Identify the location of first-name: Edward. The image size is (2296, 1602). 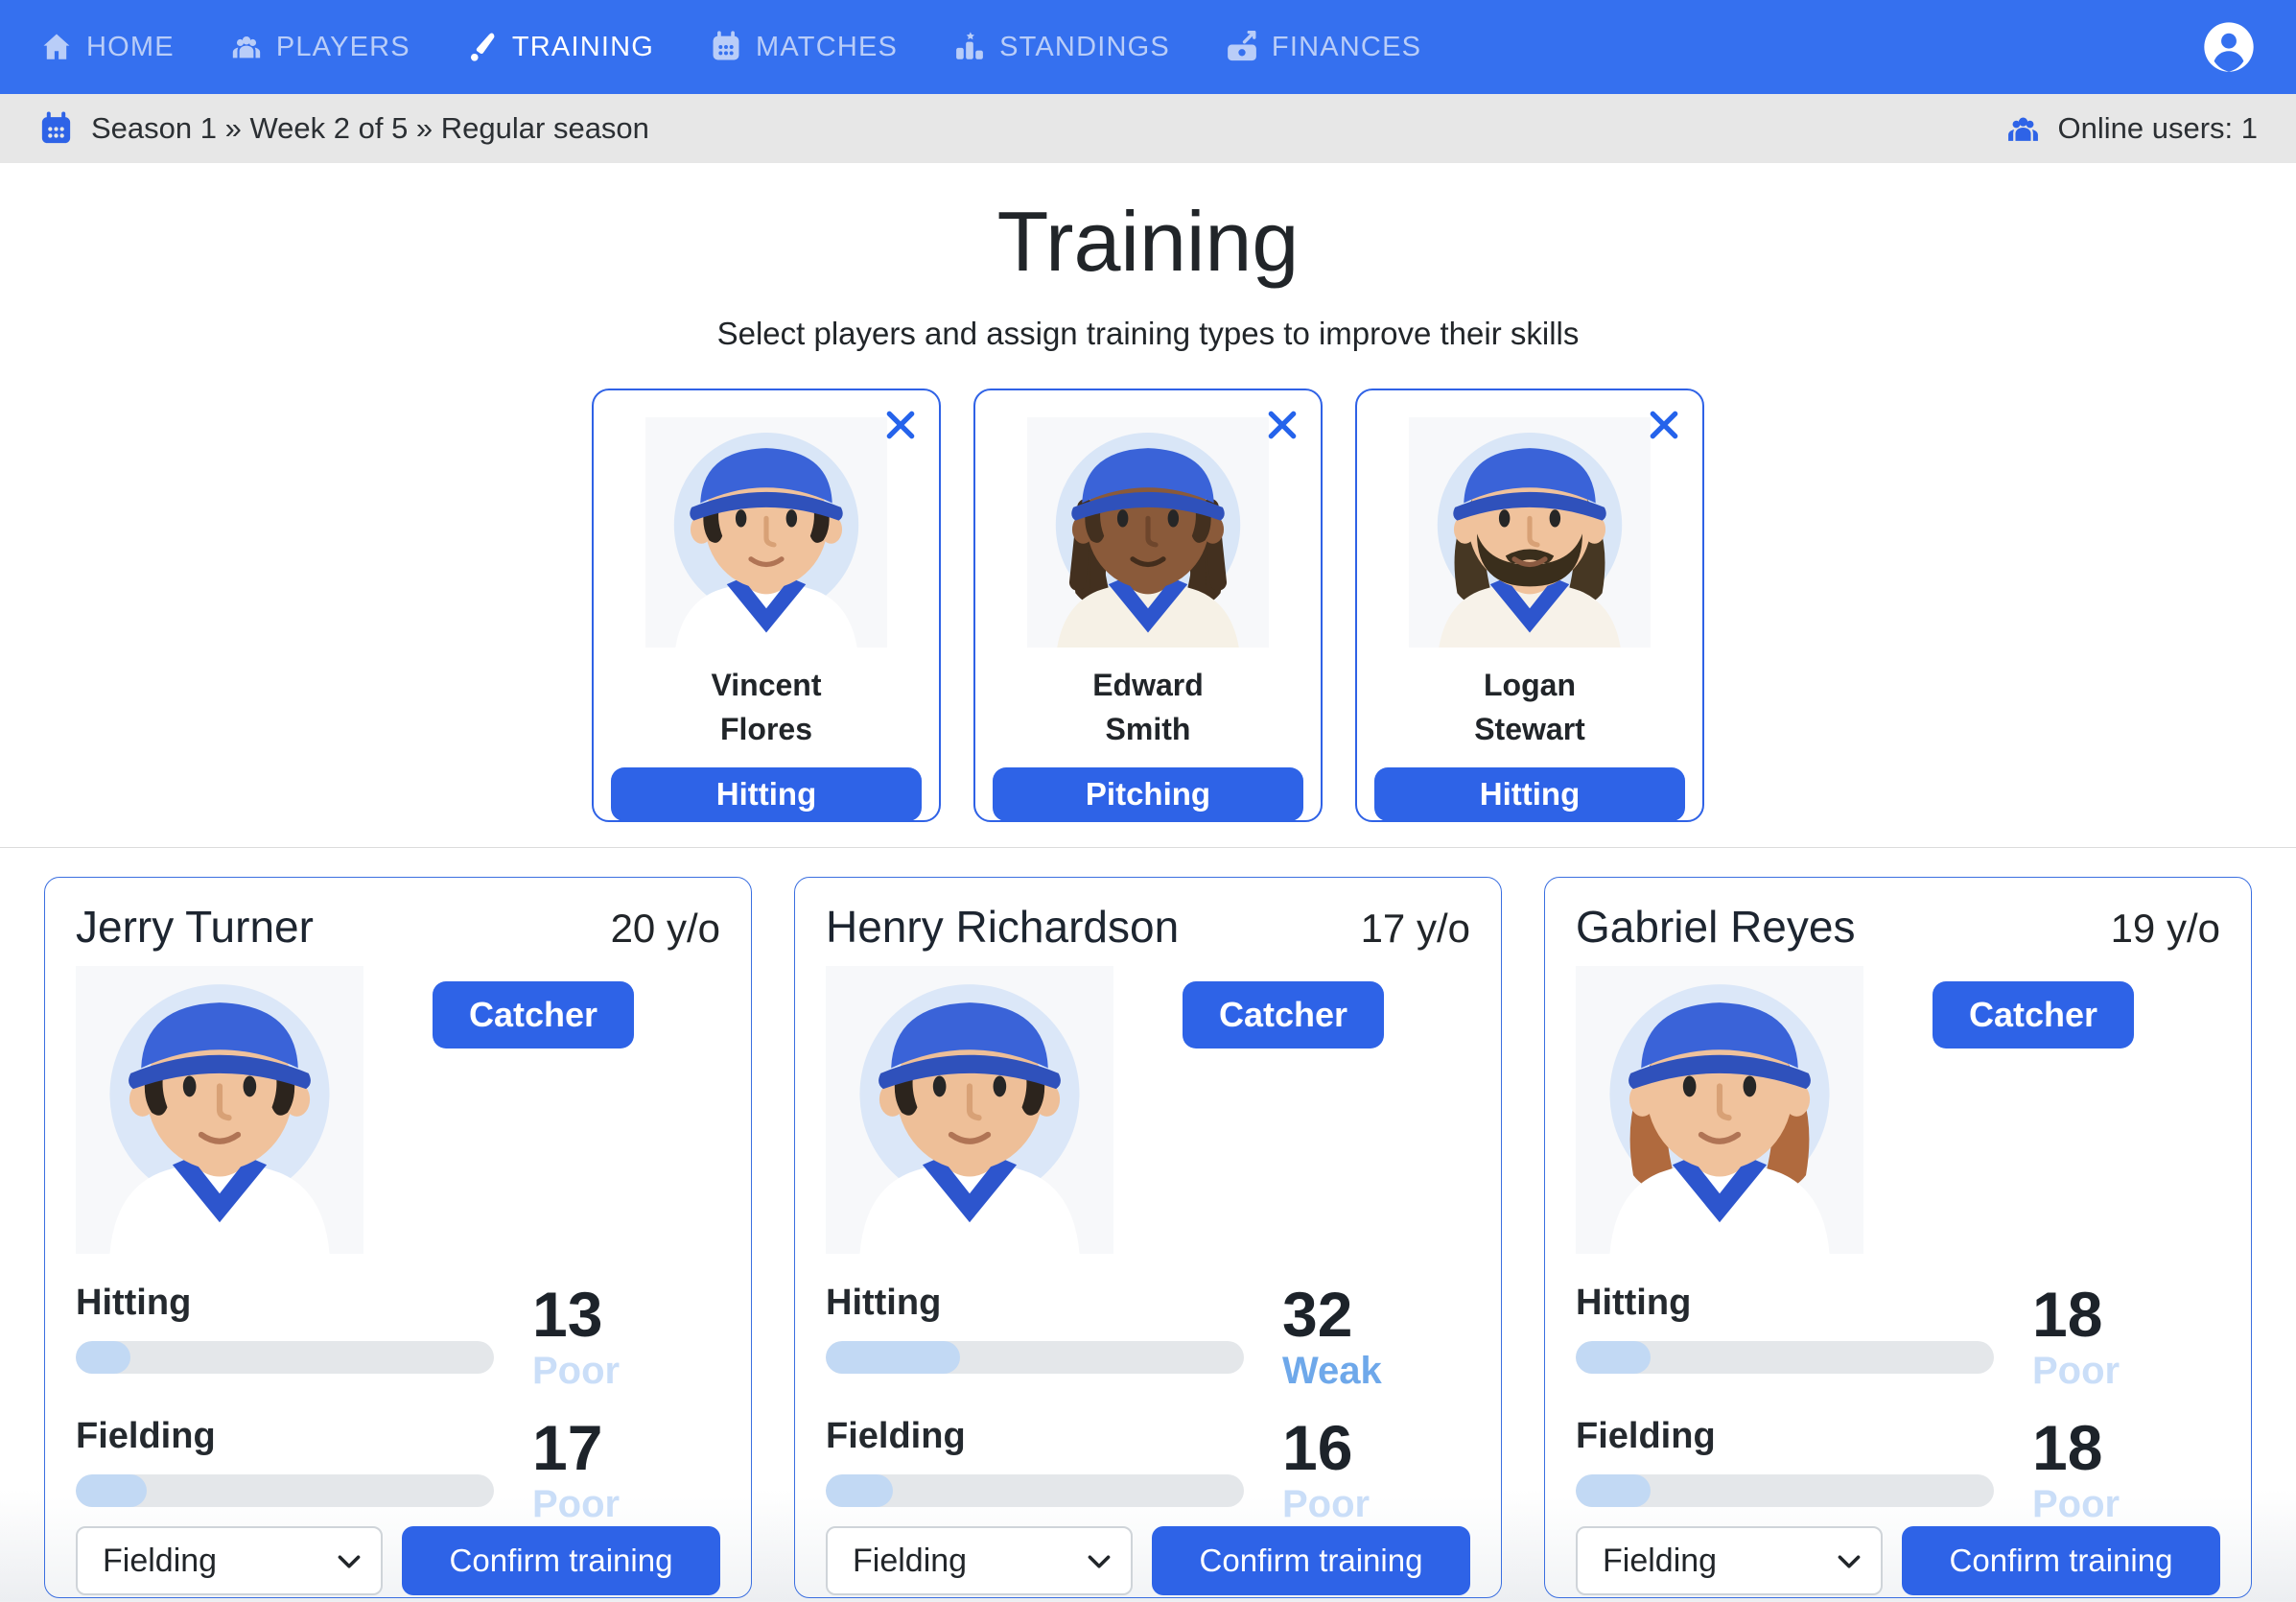
(1148, 685).